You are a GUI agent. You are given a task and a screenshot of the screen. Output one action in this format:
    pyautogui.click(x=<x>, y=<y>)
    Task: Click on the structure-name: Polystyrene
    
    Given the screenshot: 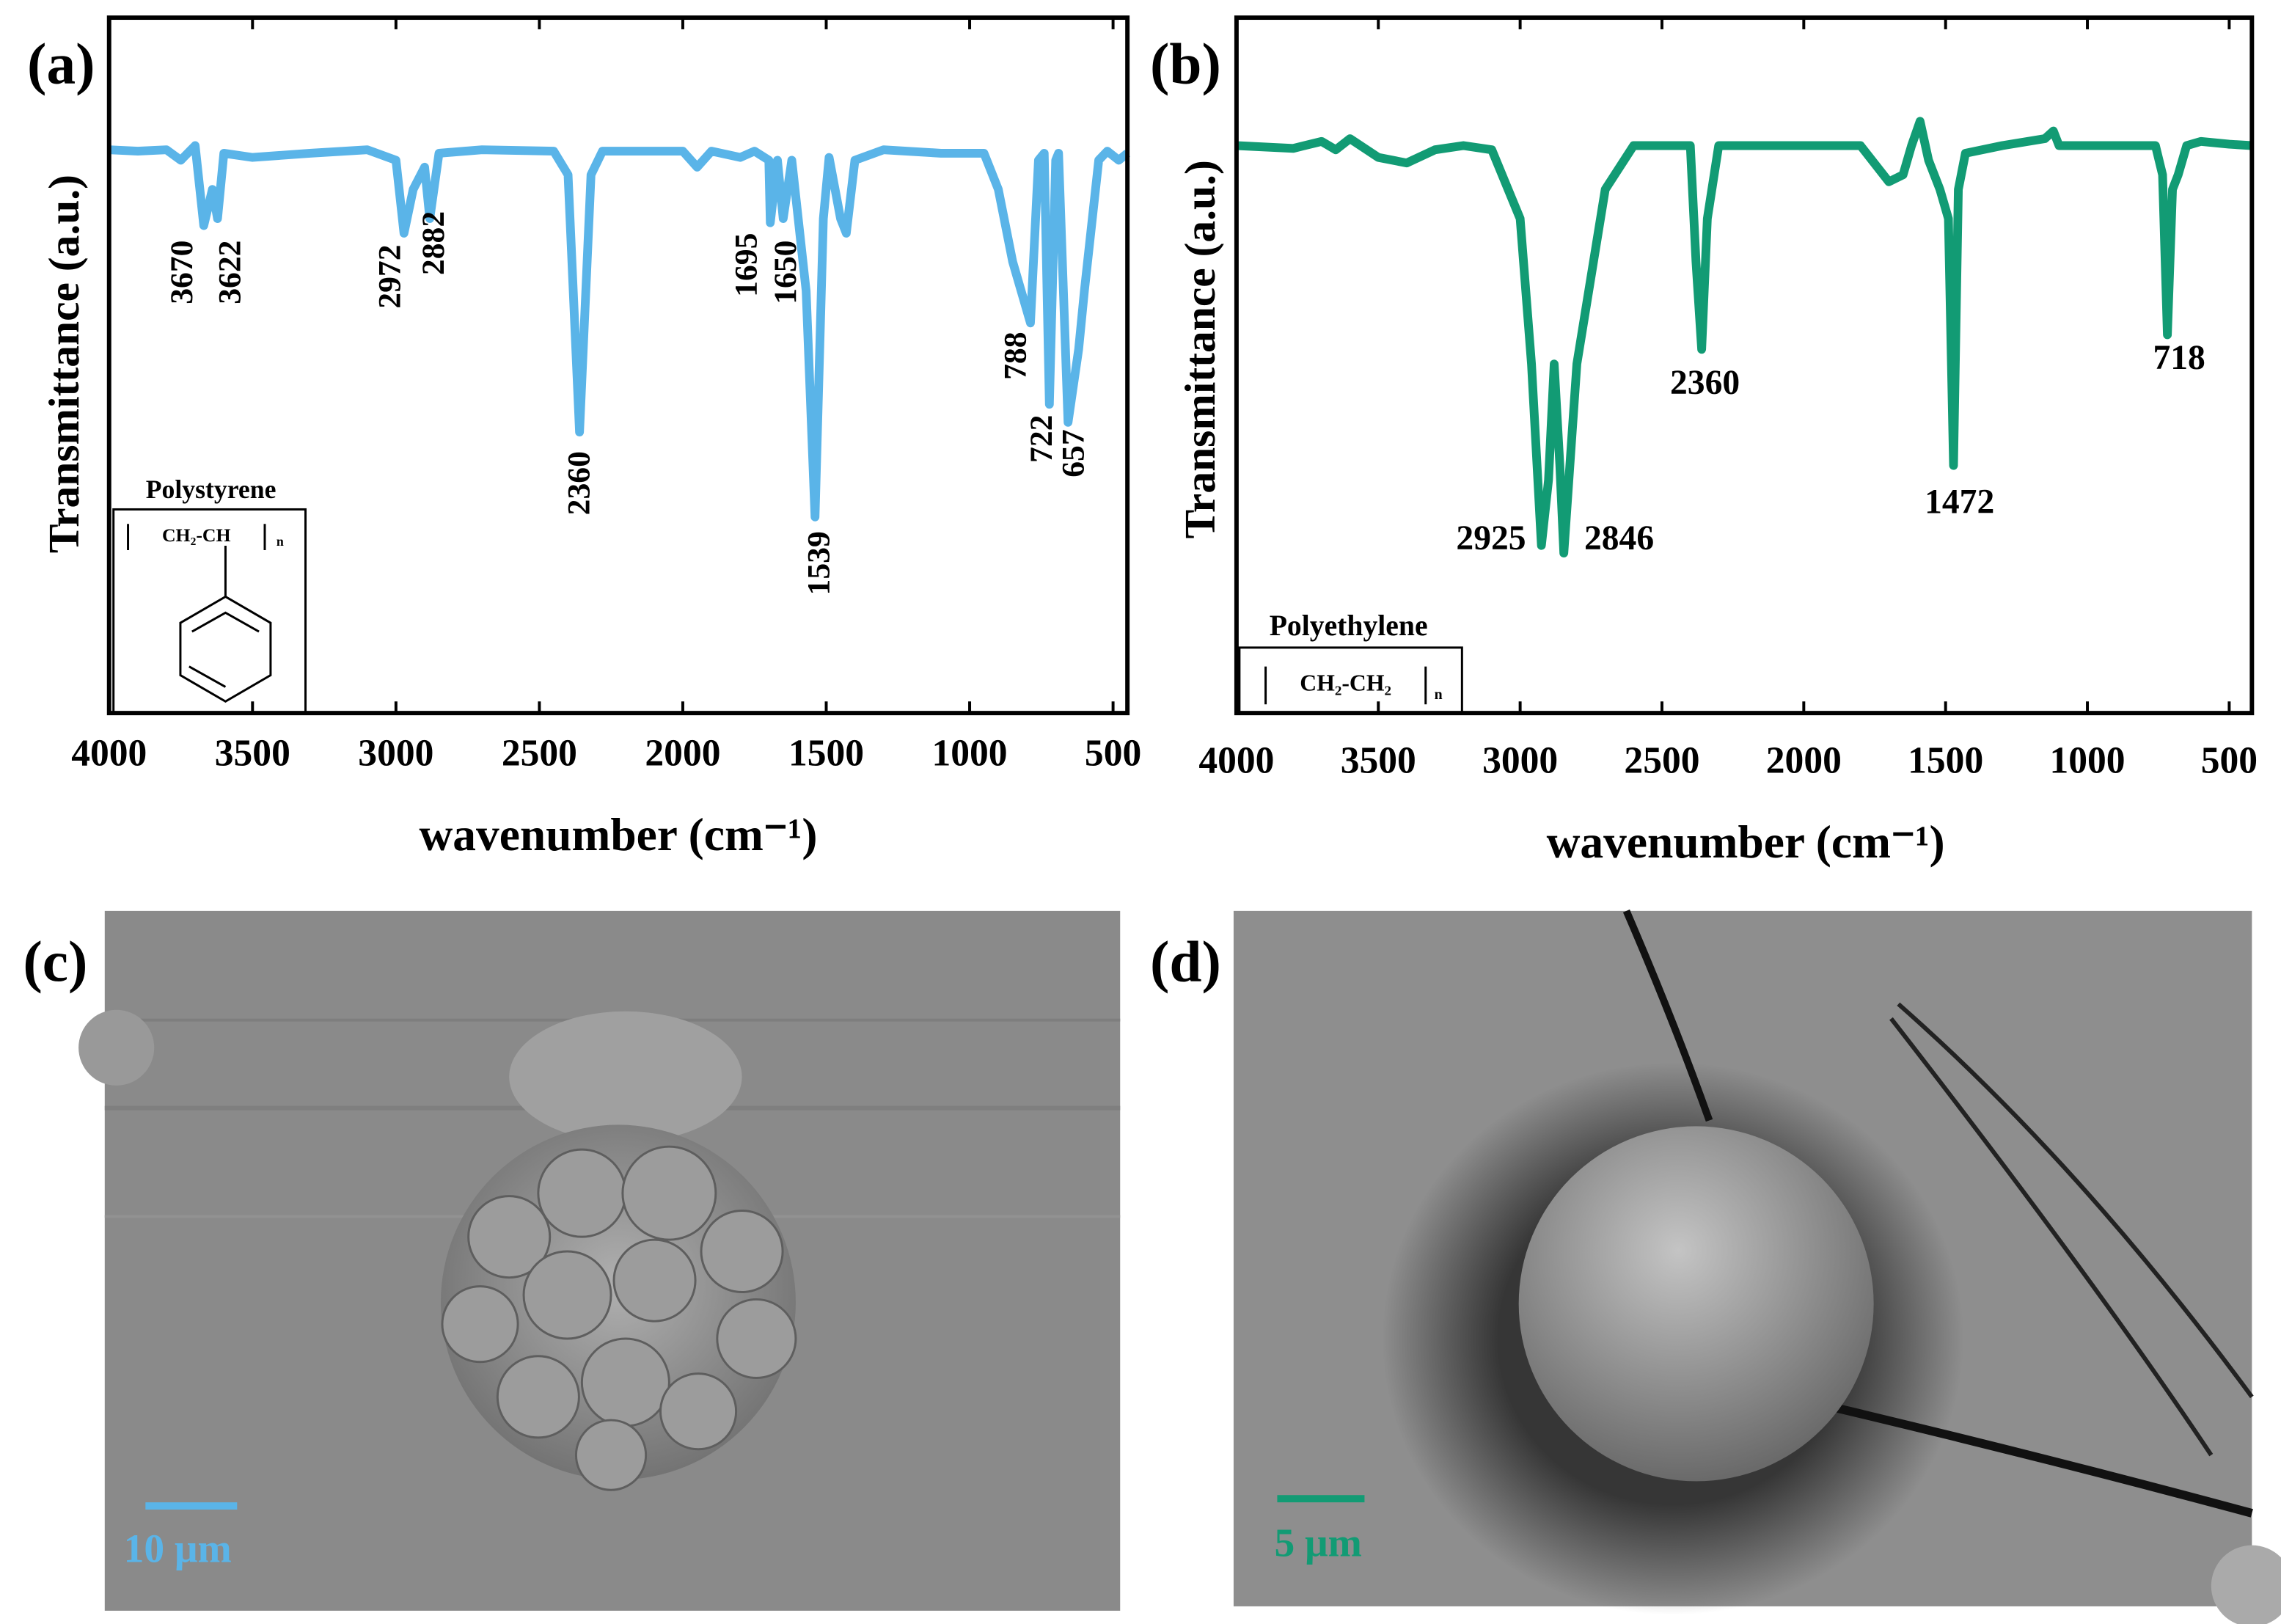 What is the action you would take?
    pyautogui.click(x=211, y=489)
    